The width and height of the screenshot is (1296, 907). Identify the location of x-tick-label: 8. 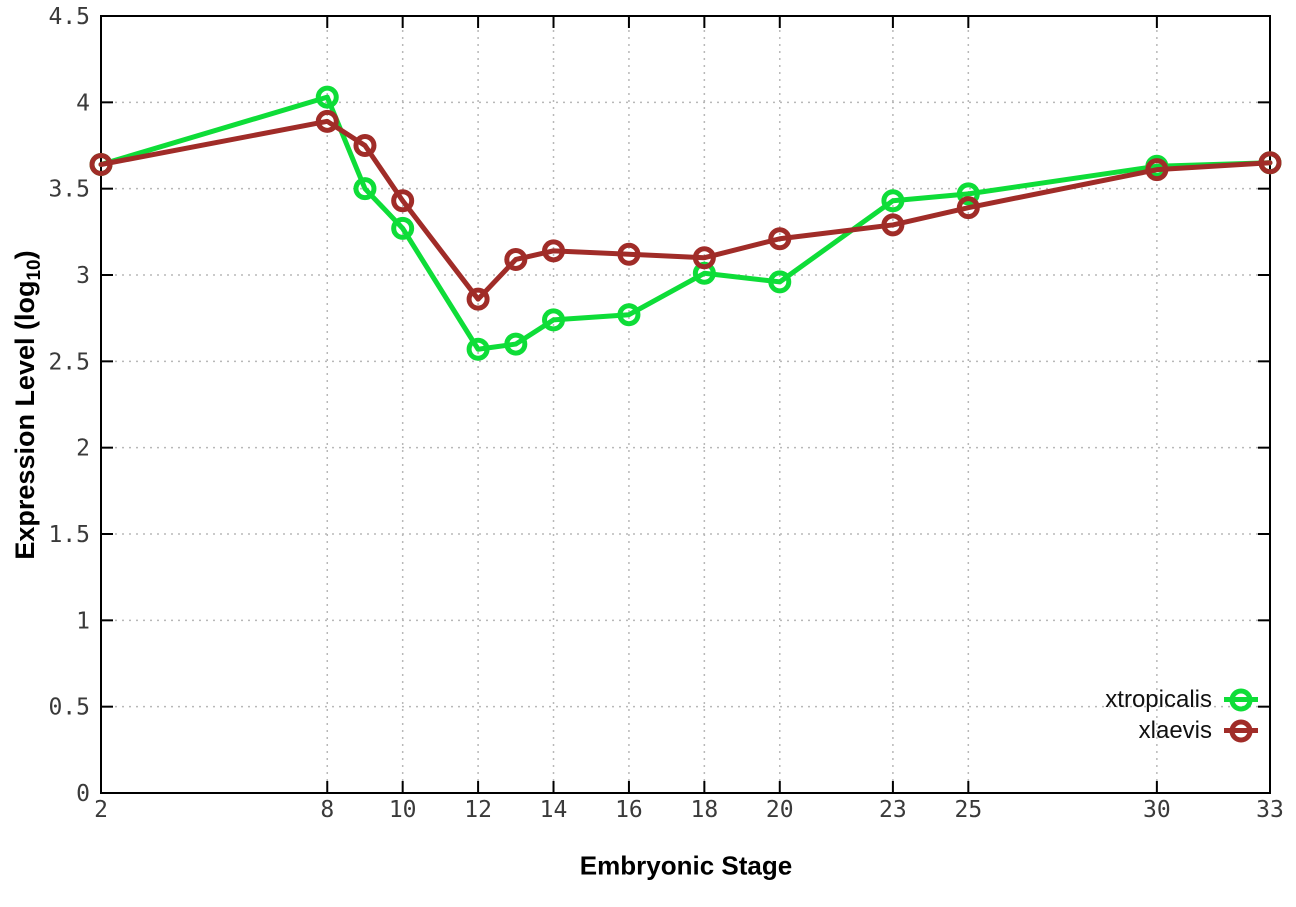
(327, 810).